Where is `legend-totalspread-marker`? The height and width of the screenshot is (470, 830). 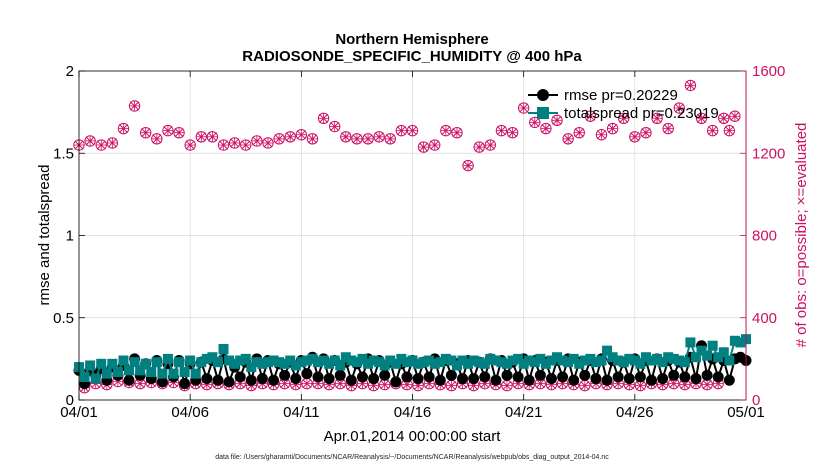 legend-totalspread-marker is located at coordinates (543, 113).